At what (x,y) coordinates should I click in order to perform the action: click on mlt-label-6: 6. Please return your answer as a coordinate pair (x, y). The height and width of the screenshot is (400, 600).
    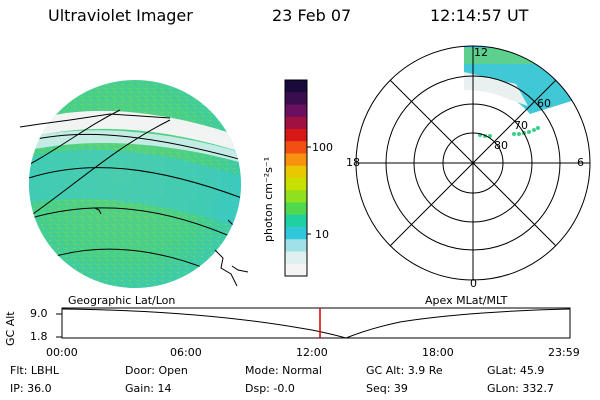
    Looking at the image, I should click on (580, 162).